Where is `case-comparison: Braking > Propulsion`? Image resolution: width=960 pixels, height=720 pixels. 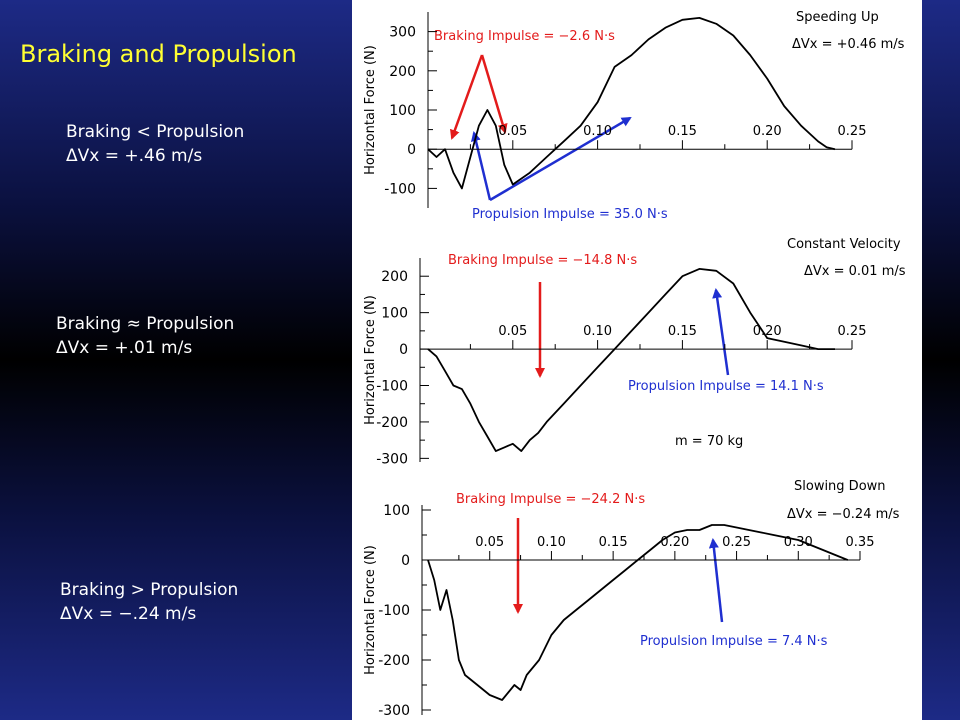 case-comparison: Braking > Propulsion is located at coordinates (149, 590).